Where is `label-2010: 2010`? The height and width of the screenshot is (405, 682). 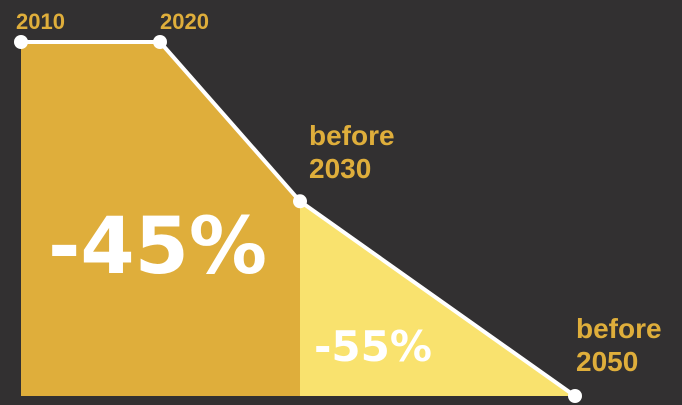 label-2010: 2010 is located at coordinates (40, 21).